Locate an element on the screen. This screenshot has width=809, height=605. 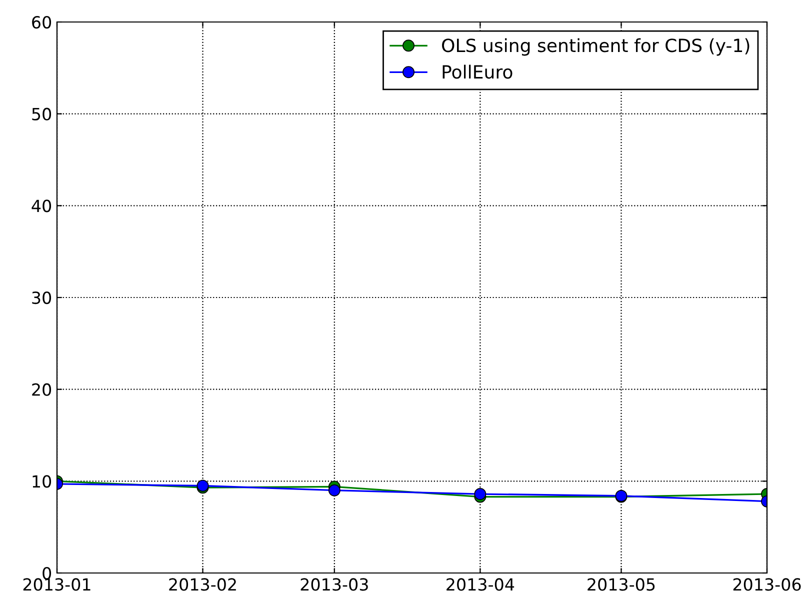
x-tick-label: 2013-05 is located at coordinates (621, 584).